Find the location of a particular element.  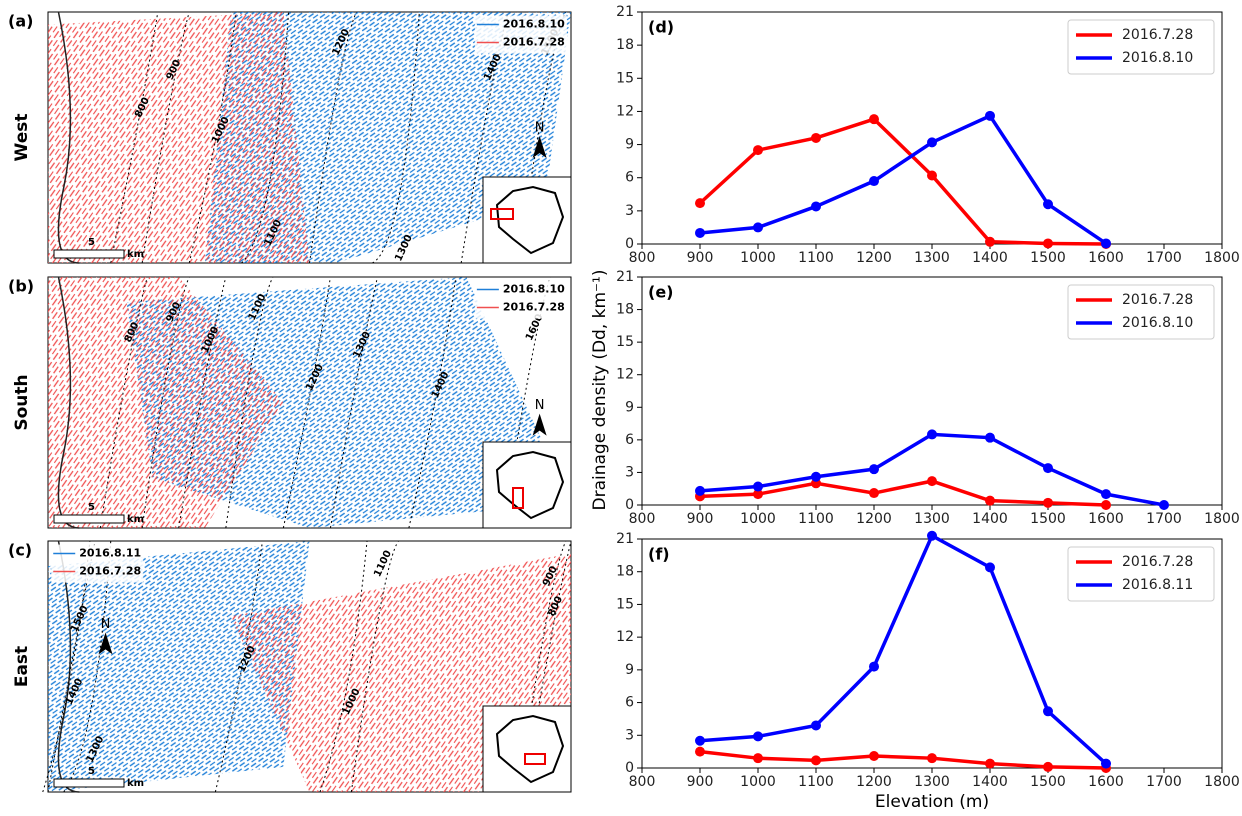

x-tick-label: 1600 is located at coordinates (1106, 782).